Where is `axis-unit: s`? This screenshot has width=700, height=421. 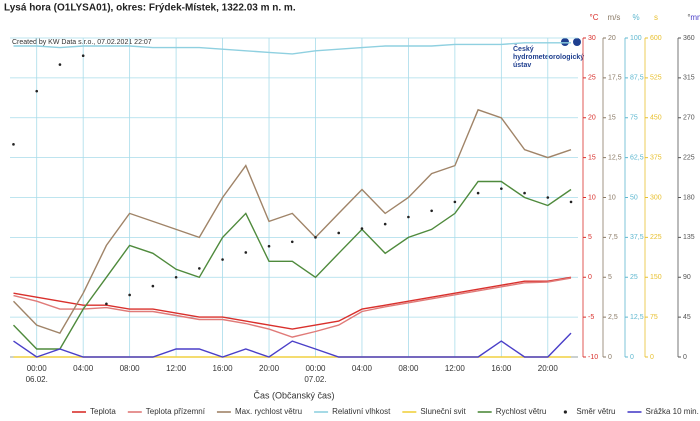
axis-unit: s is located at coordinates (656, 17).